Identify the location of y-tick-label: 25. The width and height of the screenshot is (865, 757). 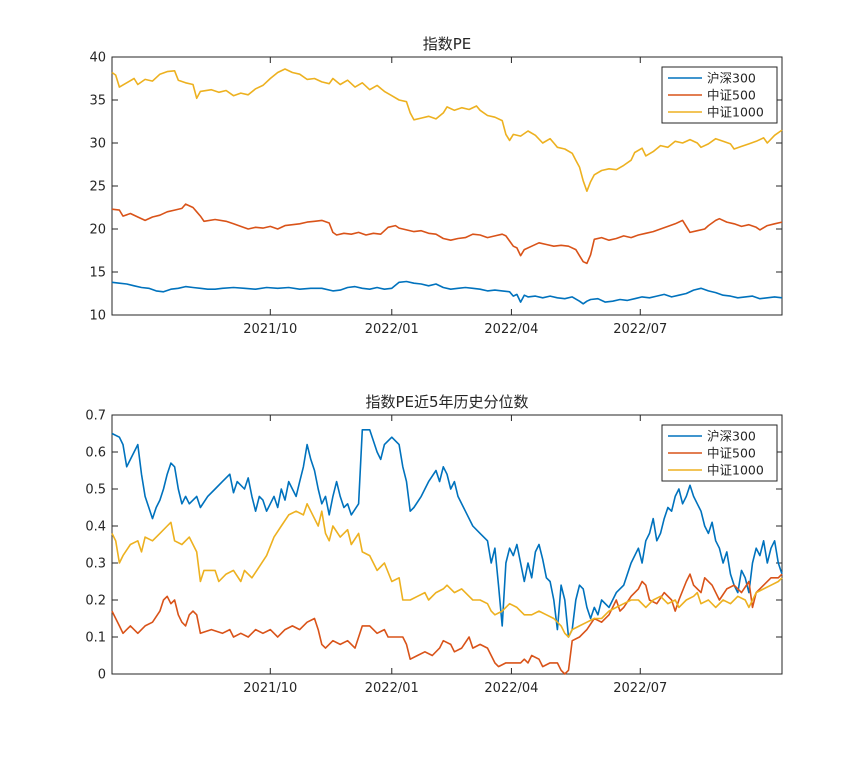
(97, 187).